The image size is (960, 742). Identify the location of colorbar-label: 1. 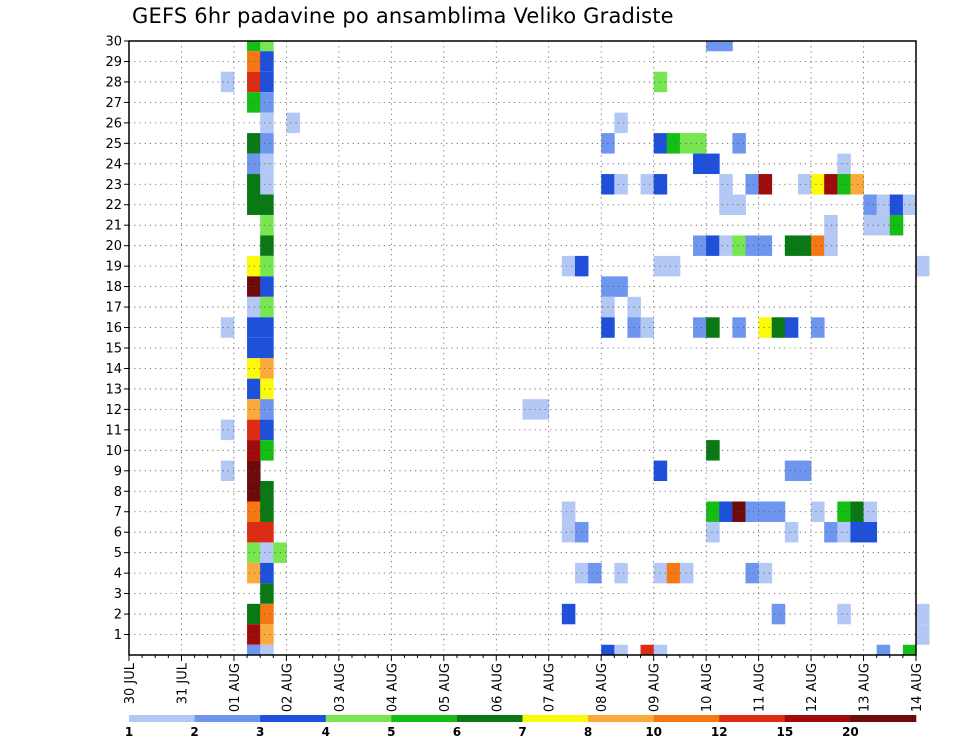
(129, 732).